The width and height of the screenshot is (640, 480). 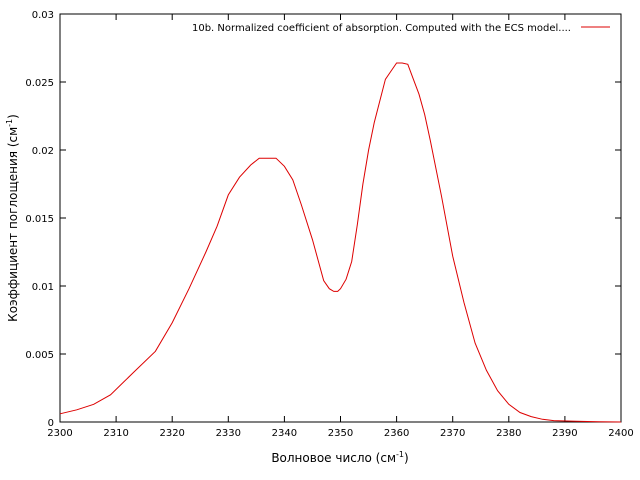 What do you see at coordinates (59, 433) in the screenshot?
I see `x-tick-label: 2300` at bounding box center [59, 433].